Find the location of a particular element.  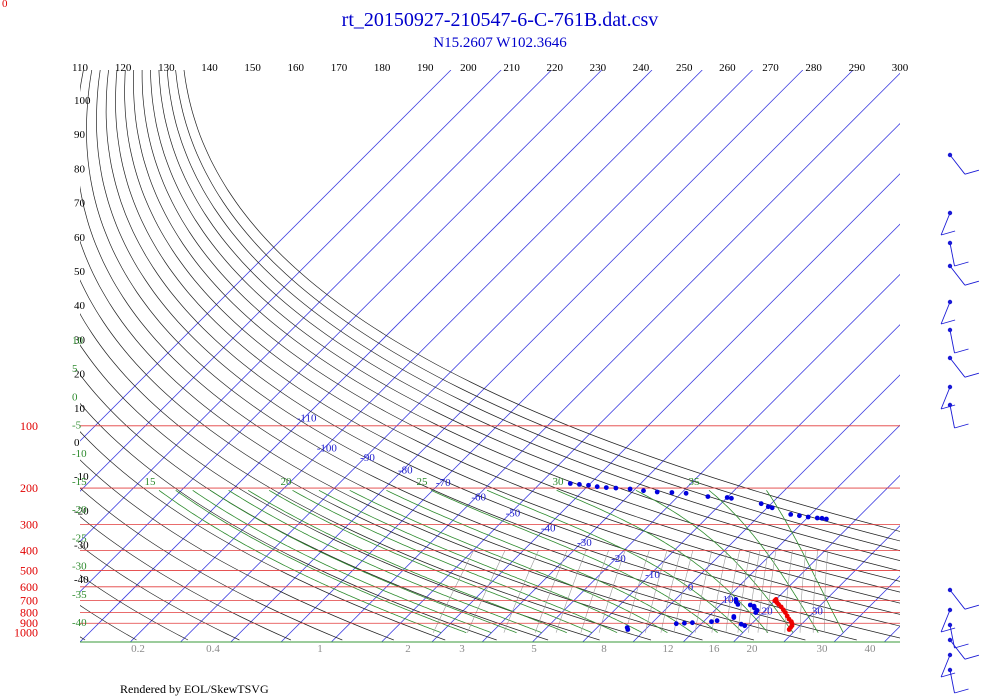

pressure-tick-label: 400 is located at coordinates (29, 550).